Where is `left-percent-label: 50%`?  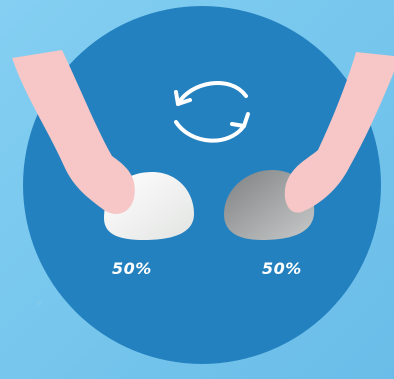
left-percent-label: 50% is located at coordinates (132, 268).